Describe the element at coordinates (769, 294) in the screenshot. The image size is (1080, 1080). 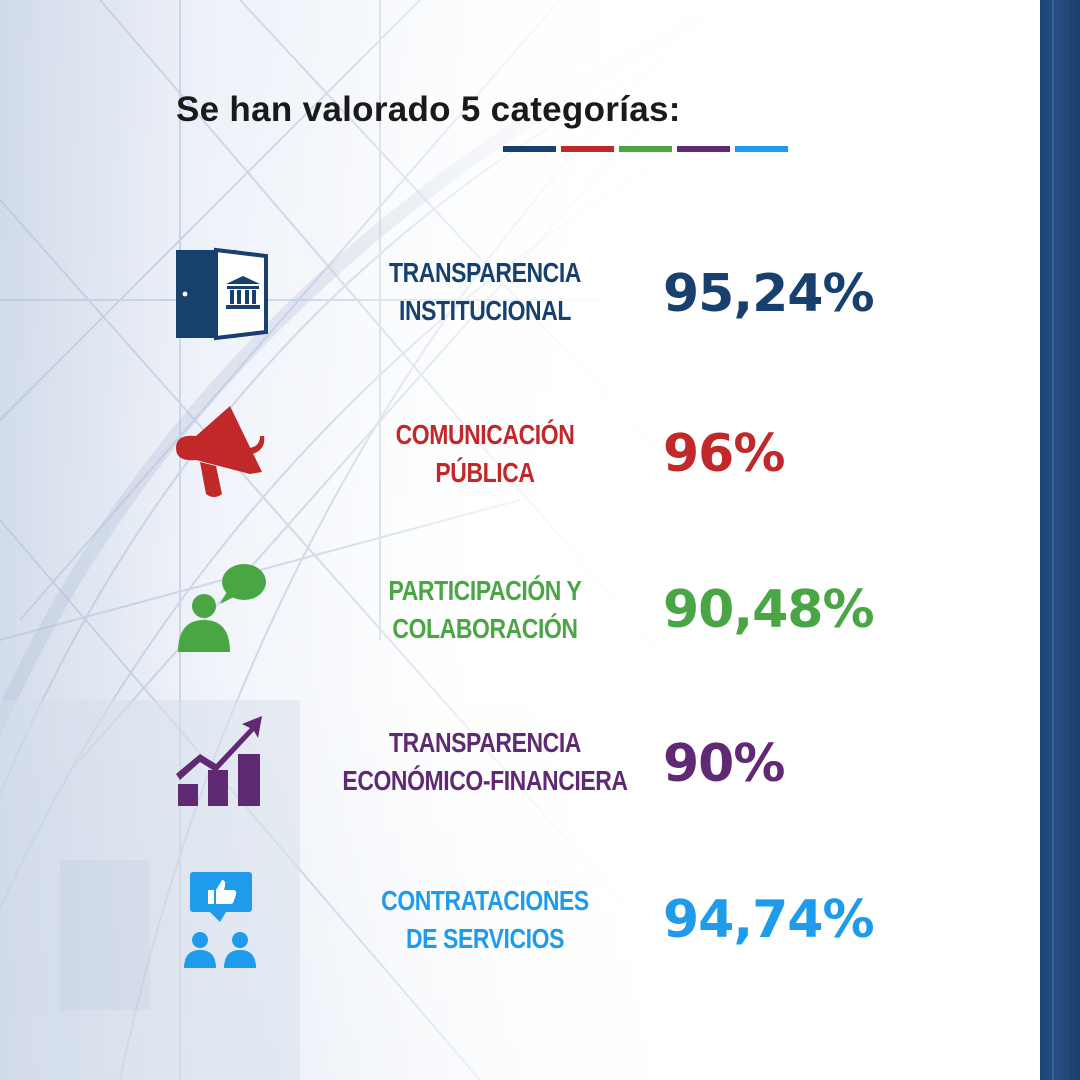
I see `category-percentage: 95,24%` at that location.